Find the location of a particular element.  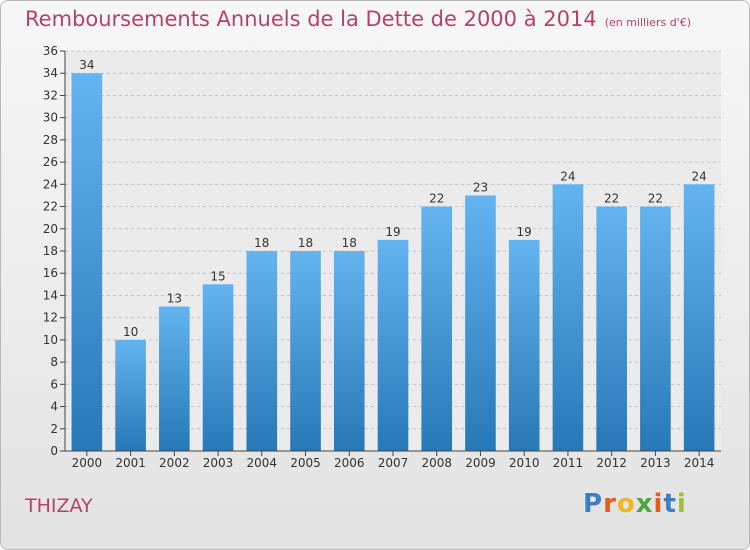

bar-2013 is located at coordinates (655, 328).